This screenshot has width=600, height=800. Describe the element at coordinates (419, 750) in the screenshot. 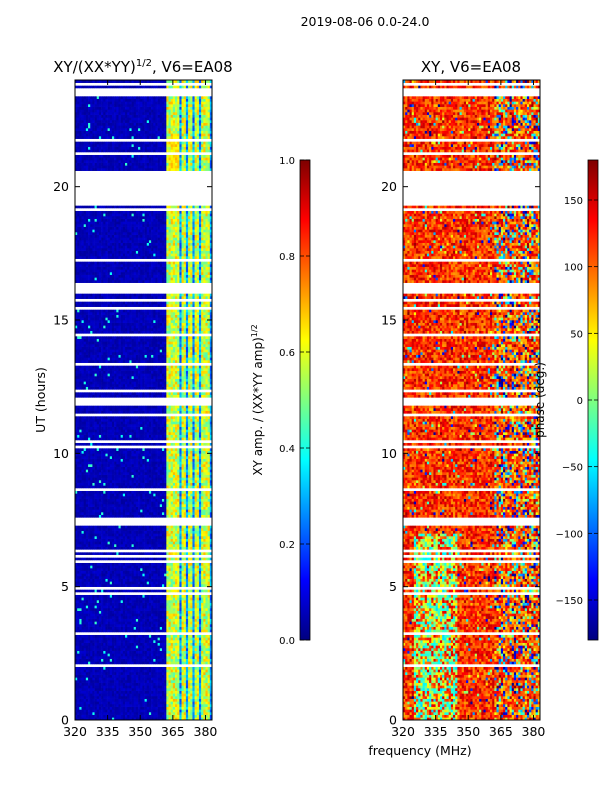

I see `common-x-axis-label: frequency (MHz)` at that location.